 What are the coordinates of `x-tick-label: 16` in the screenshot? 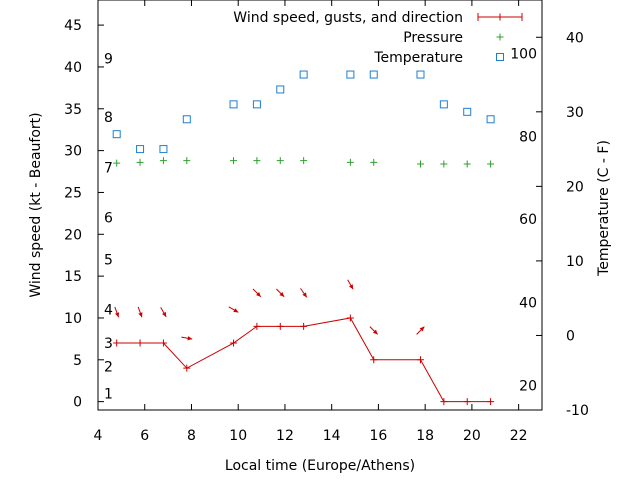 It's located at (379, 436).